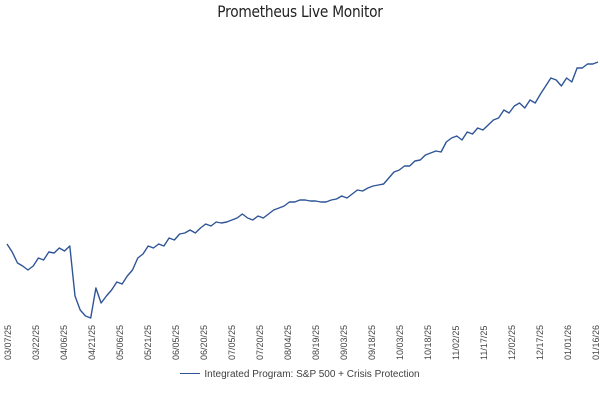 Image resolution: width=600 pixels, height=400 pixels. Describe the element at coordinates (92, 342) in the screenshot. I see `x-tick-label: 04/21/25` at that location.